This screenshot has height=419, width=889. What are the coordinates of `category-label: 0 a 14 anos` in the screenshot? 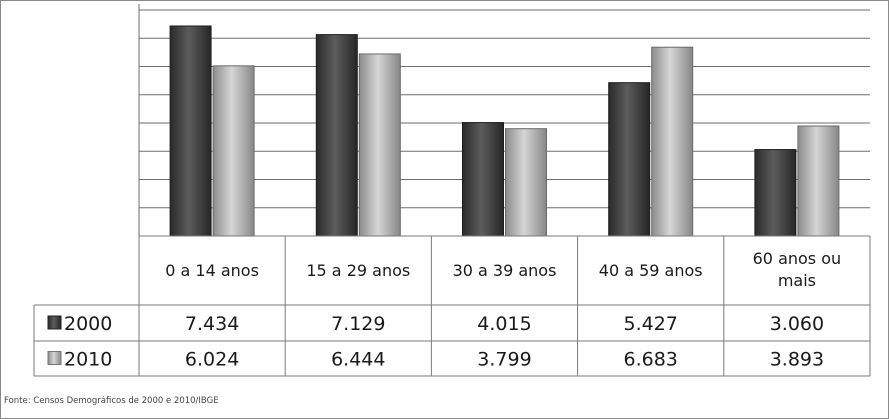 It's located at (212, 270).